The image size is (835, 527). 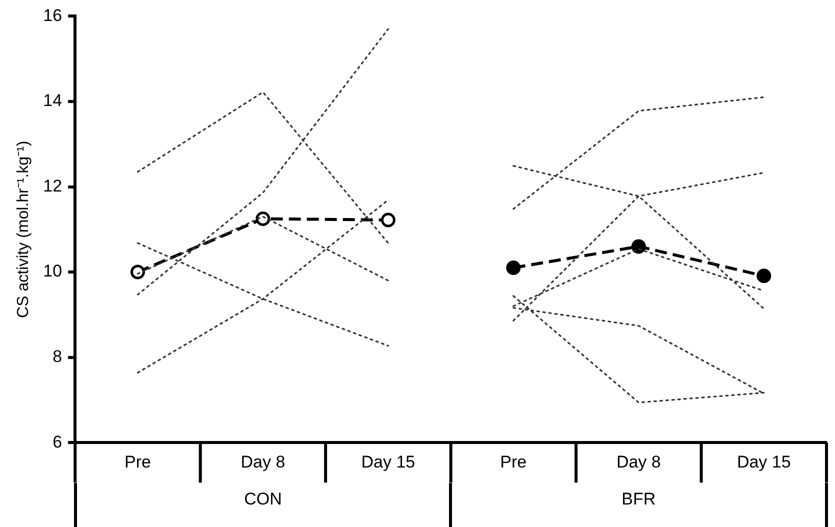 I want to click on text: CON, so click(x=263, y=498).